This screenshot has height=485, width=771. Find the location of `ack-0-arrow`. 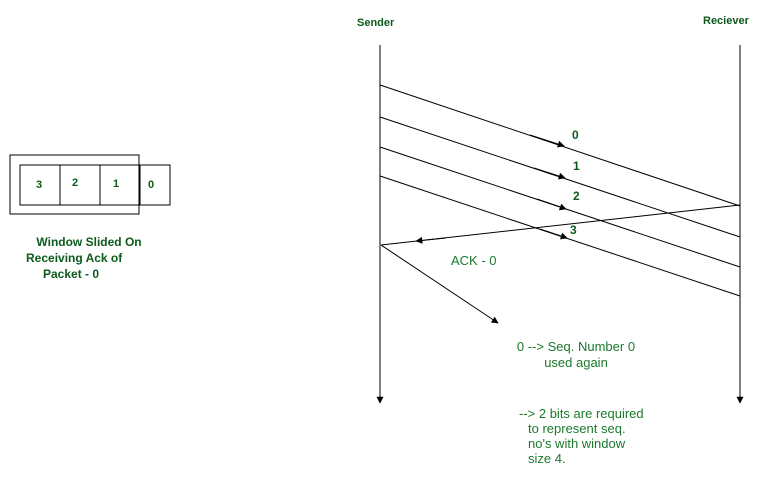

ack-0-arrow is located at coordinates (431, 240).